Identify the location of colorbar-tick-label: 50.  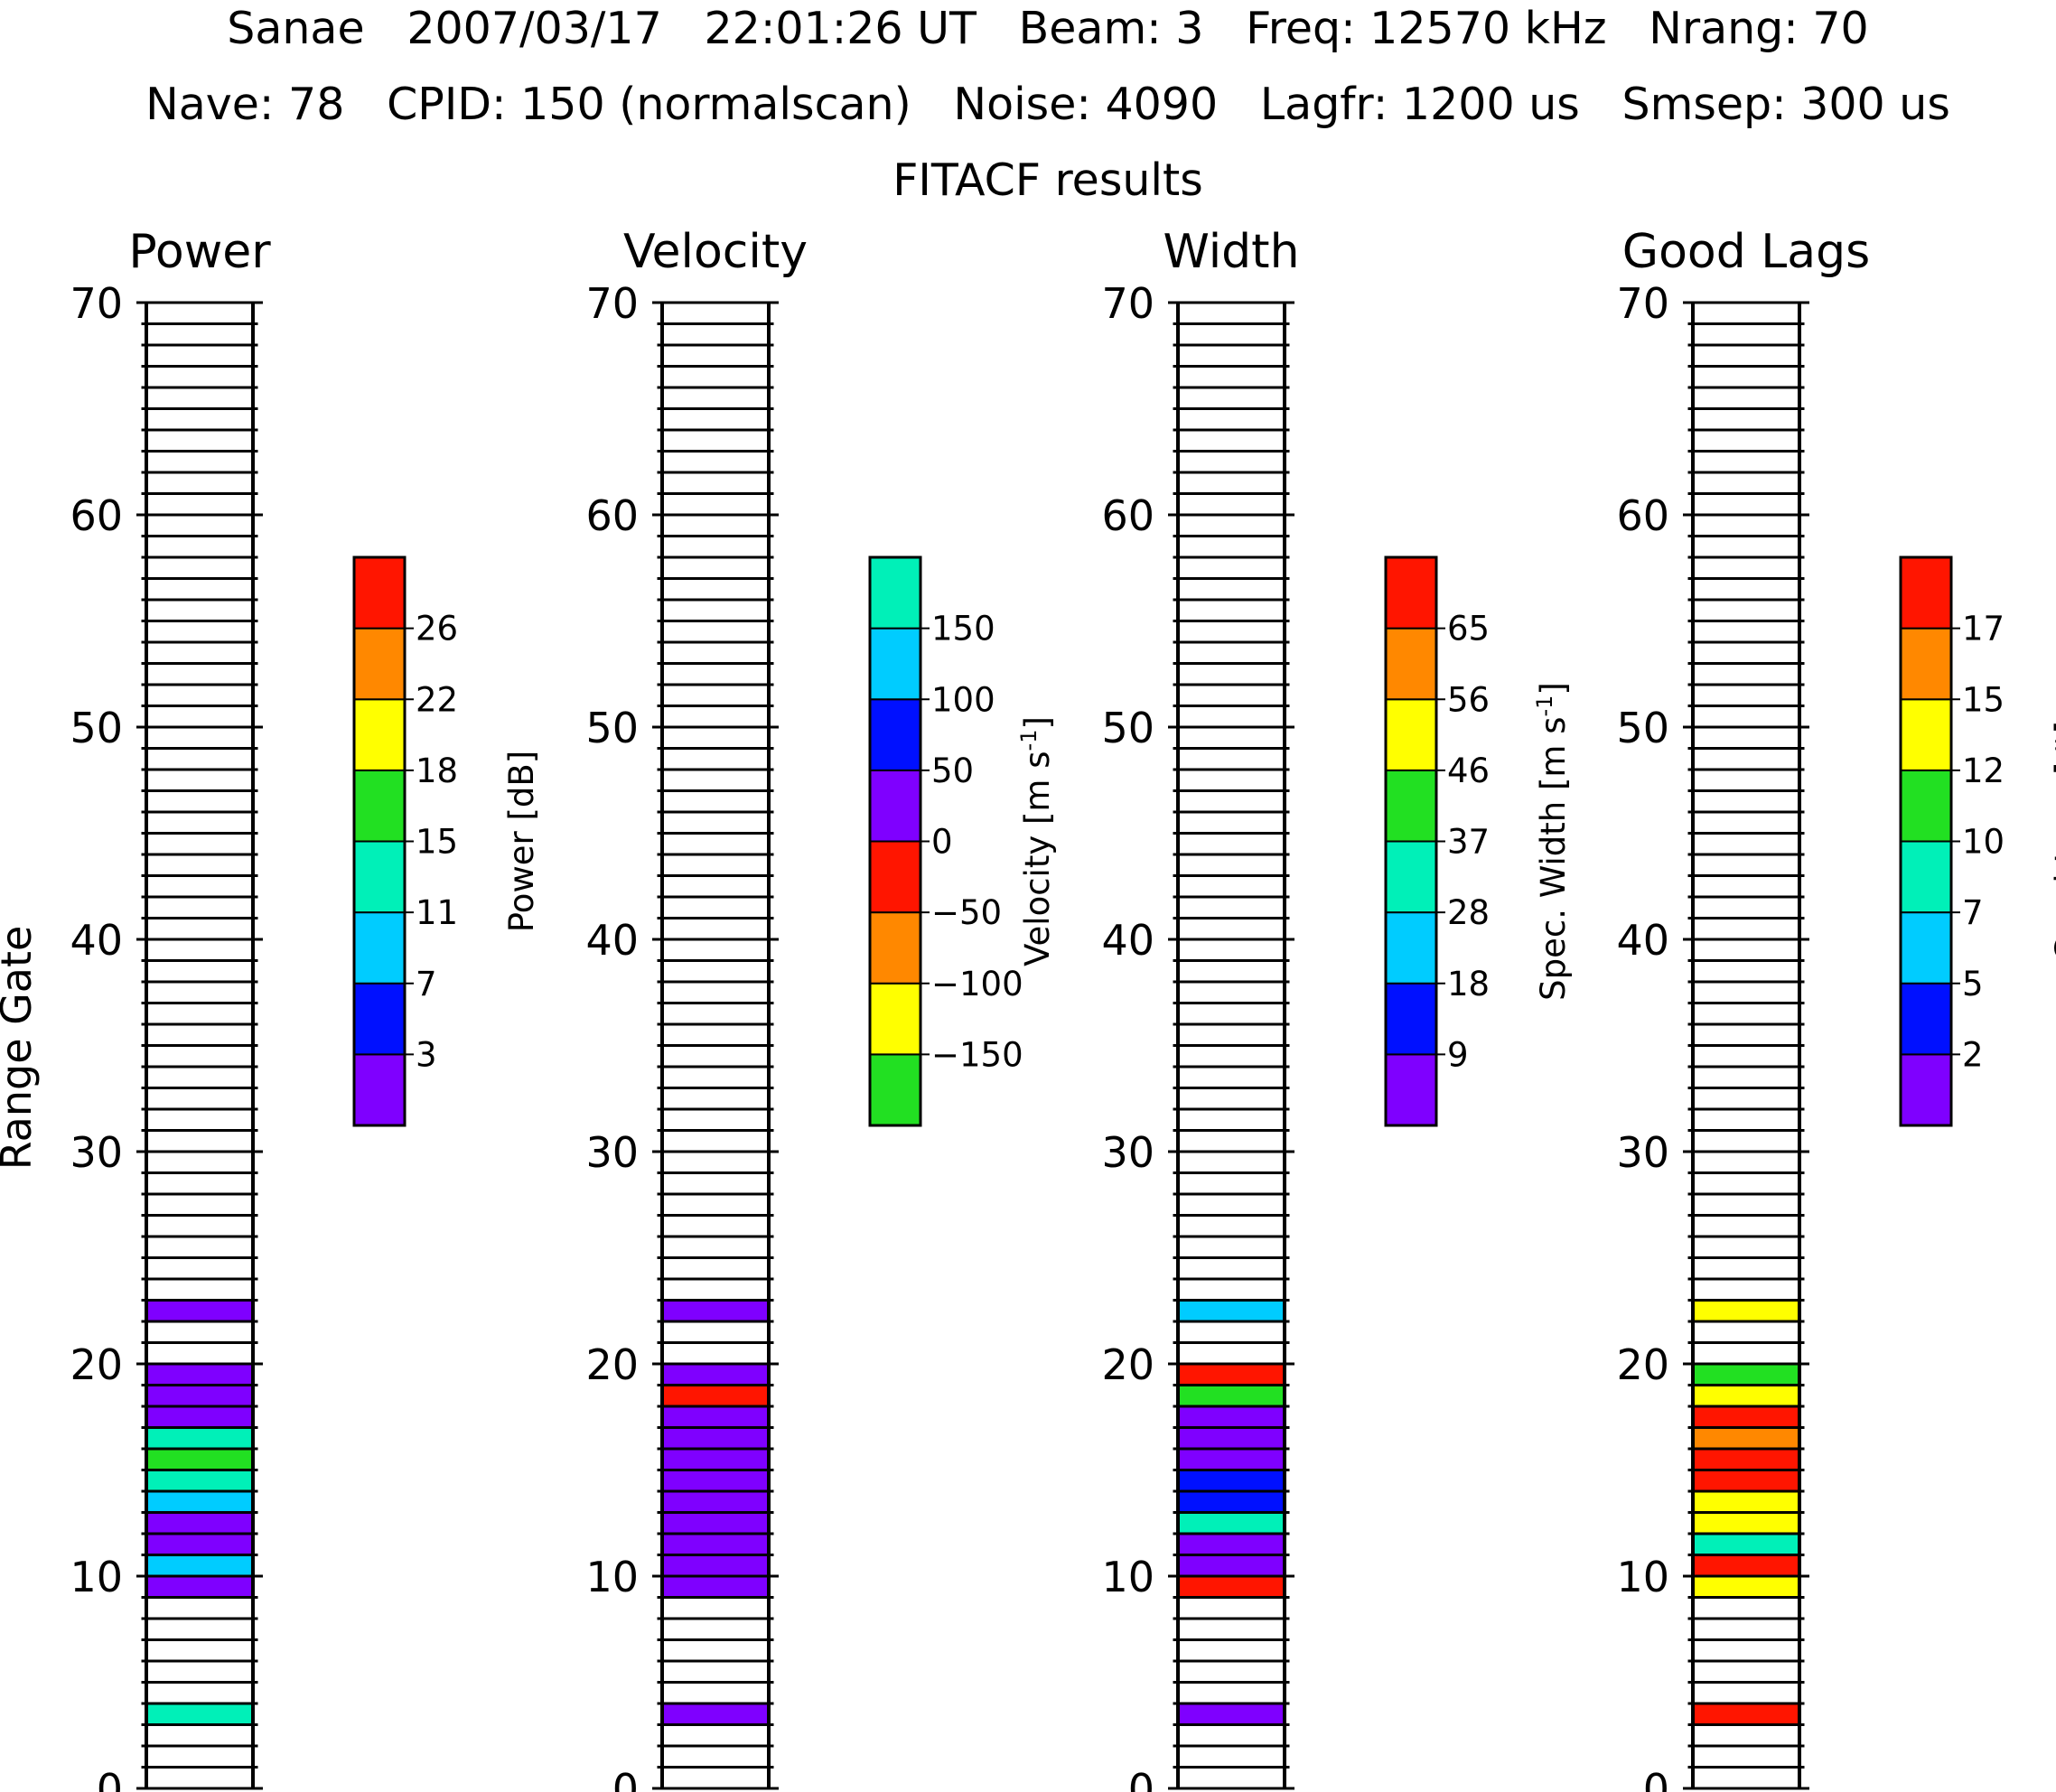
(953, 770).